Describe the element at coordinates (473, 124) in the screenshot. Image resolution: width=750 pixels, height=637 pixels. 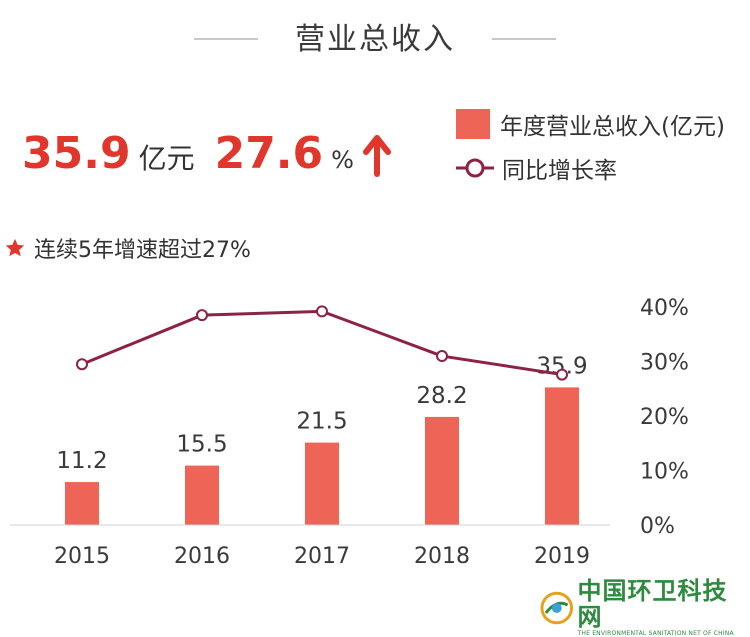
I see `legend-bar-swatch` at that location.